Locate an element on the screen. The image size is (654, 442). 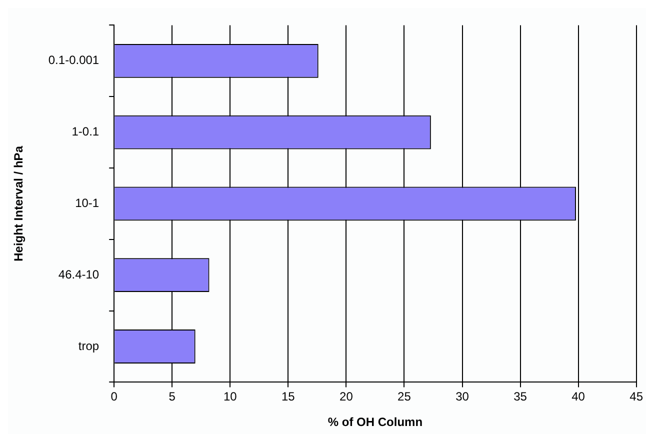
y-axis-title: Height Interval / hPa is located at coordinates (19, 204).